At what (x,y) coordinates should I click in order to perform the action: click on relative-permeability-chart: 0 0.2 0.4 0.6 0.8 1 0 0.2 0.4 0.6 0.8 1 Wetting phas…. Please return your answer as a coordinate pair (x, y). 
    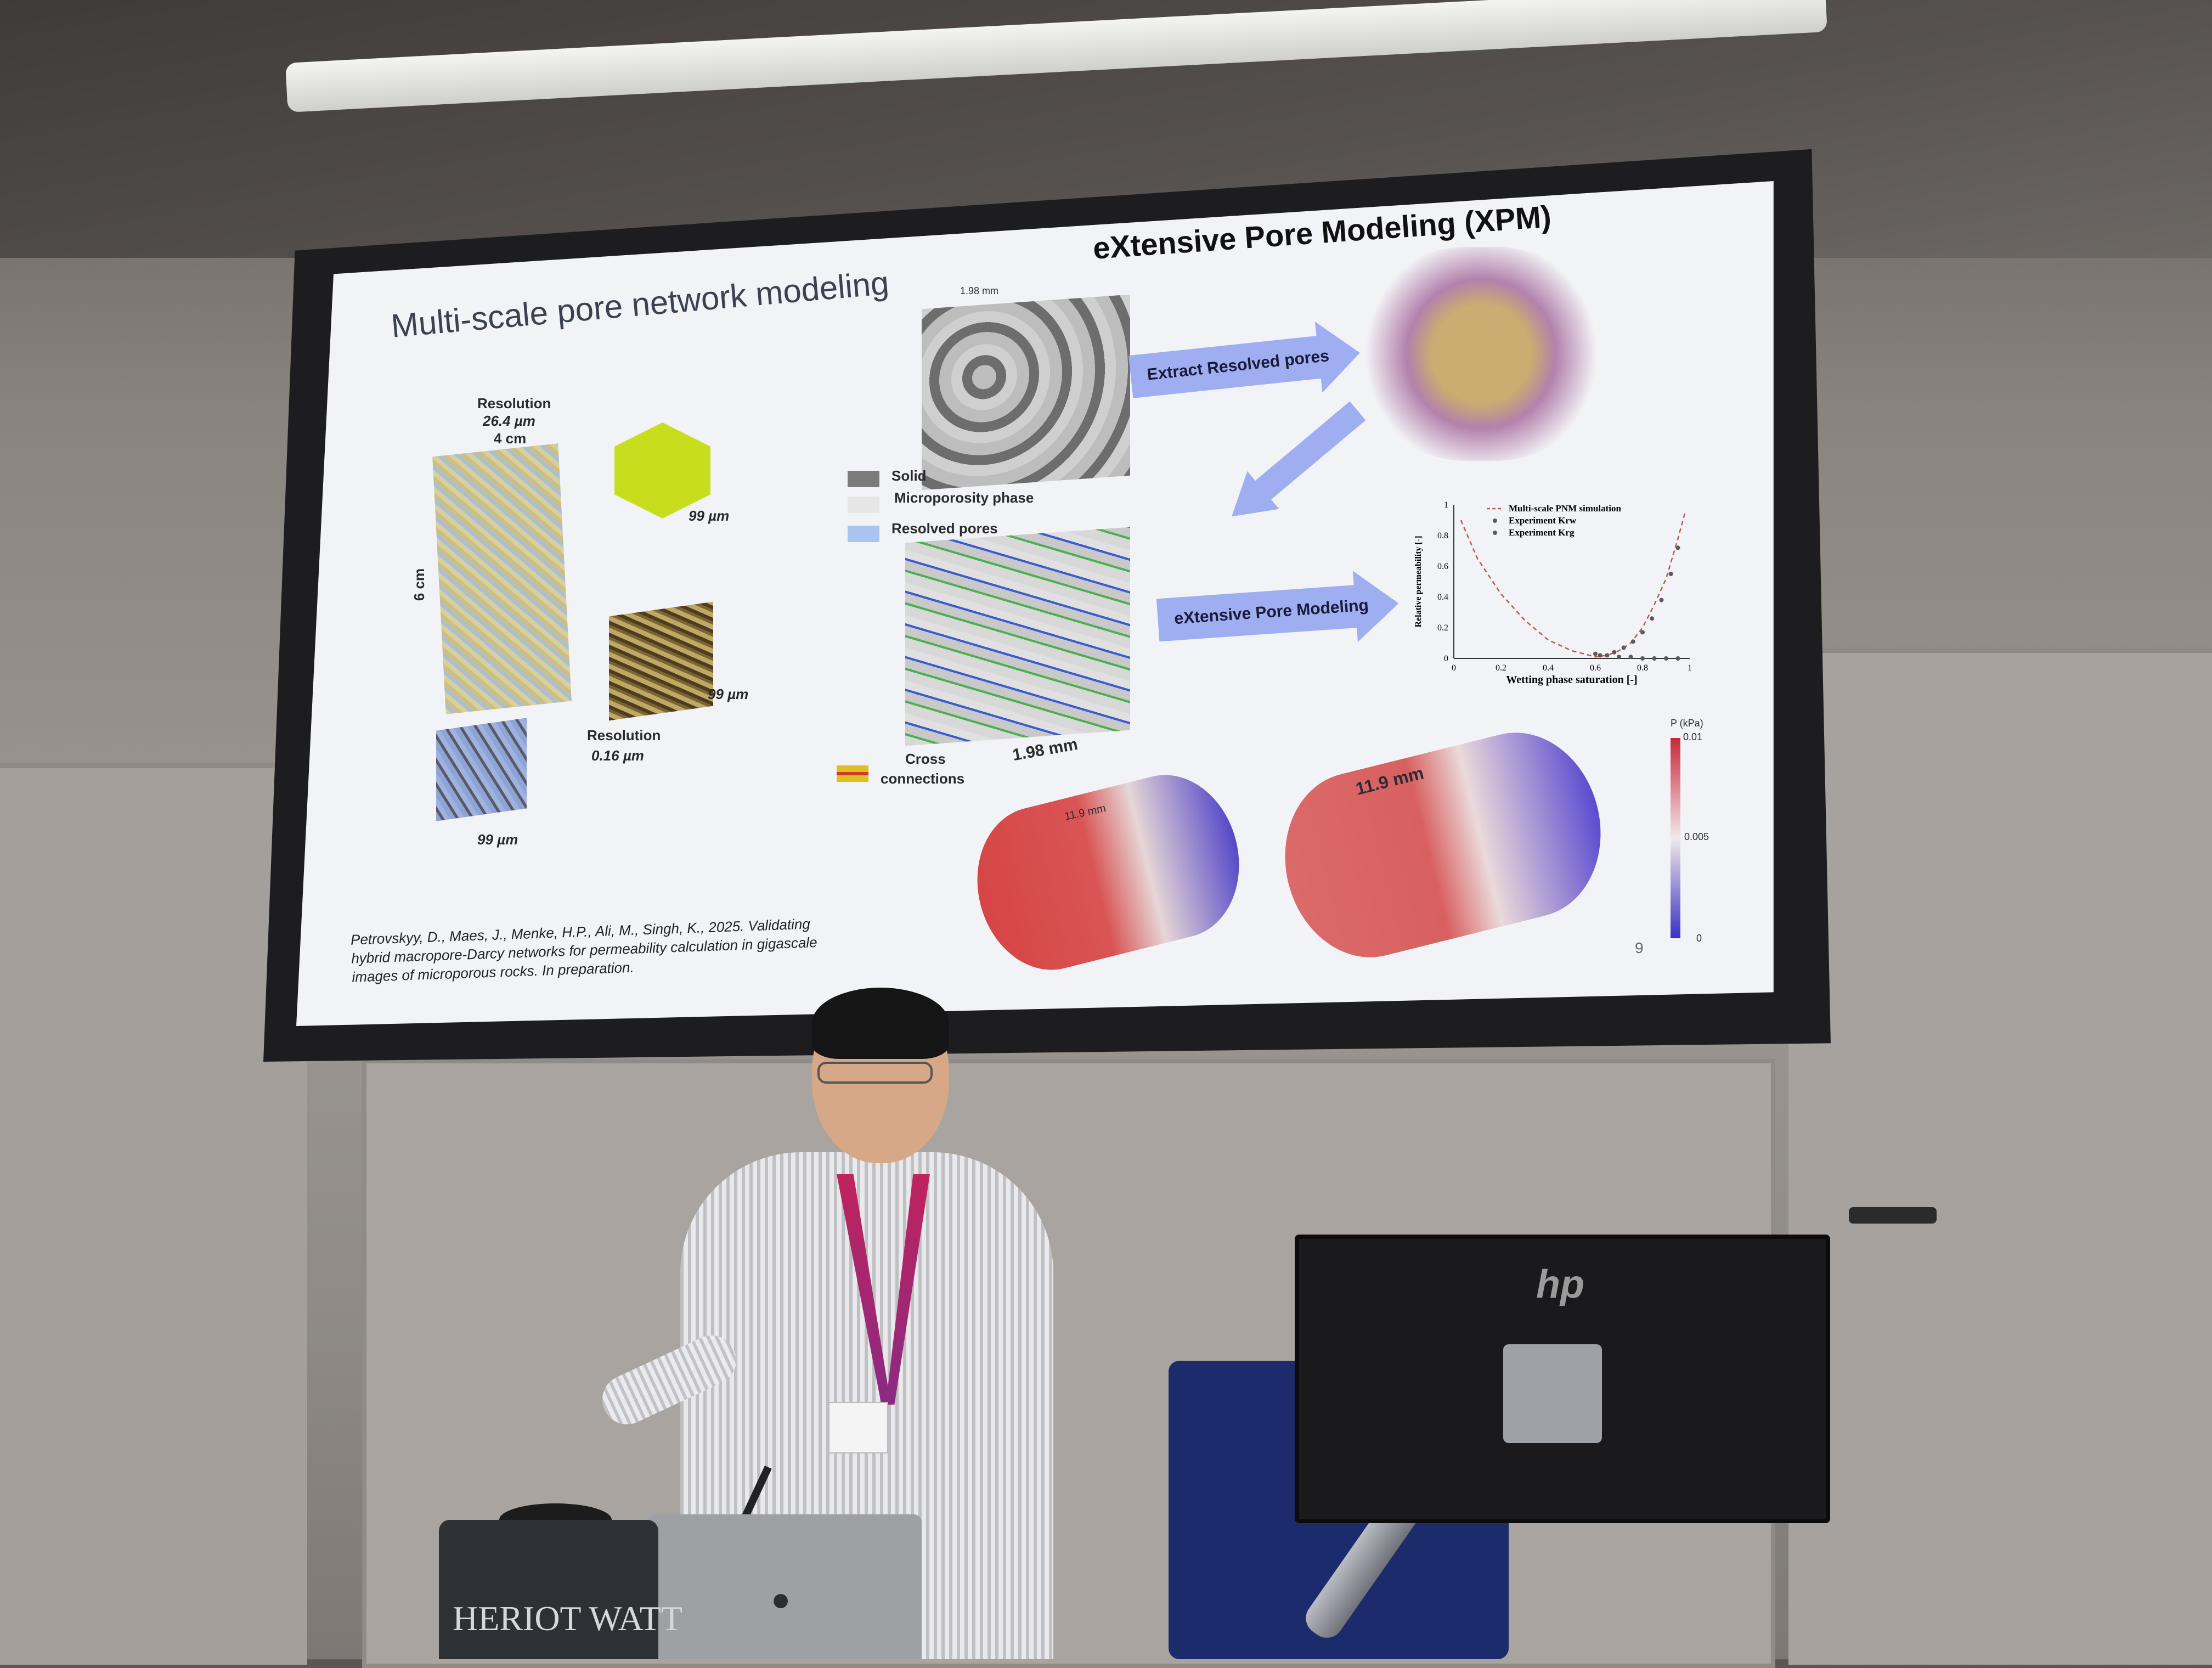
    Looking at the image, I should click on (1553, 593).